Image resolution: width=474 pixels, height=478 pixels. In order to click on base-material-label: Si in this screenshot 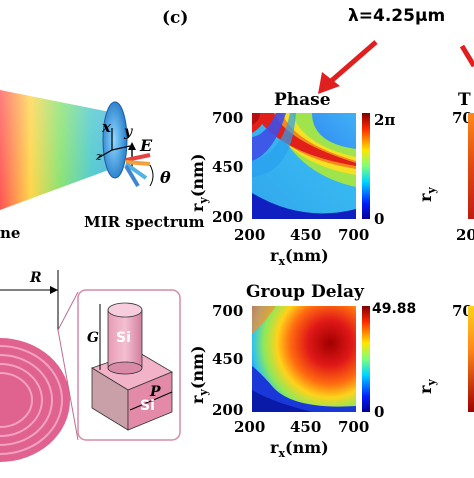, I will do `click(147, 406)`.